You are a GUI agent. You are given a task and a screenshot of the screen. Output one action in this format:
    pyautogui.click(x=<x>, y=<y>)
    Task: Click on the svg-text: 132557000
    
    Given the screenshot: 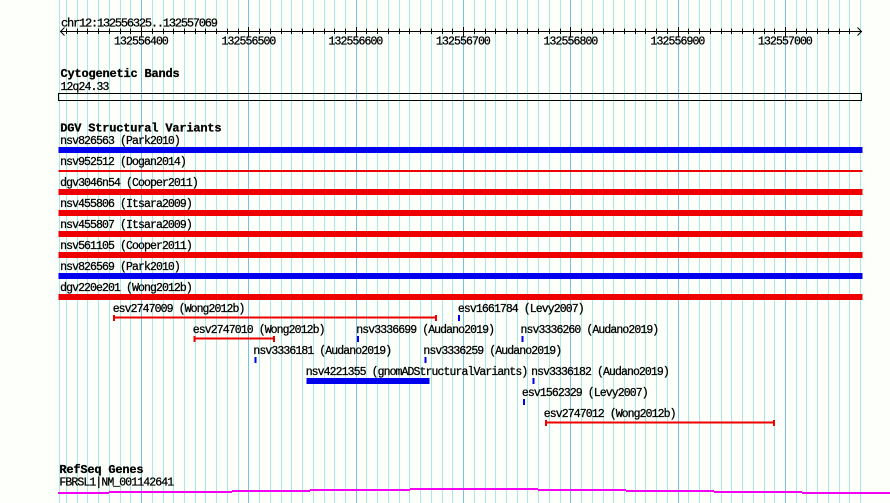 What is the action you would take?
    pyautogui.click(x=785, y=42)
    